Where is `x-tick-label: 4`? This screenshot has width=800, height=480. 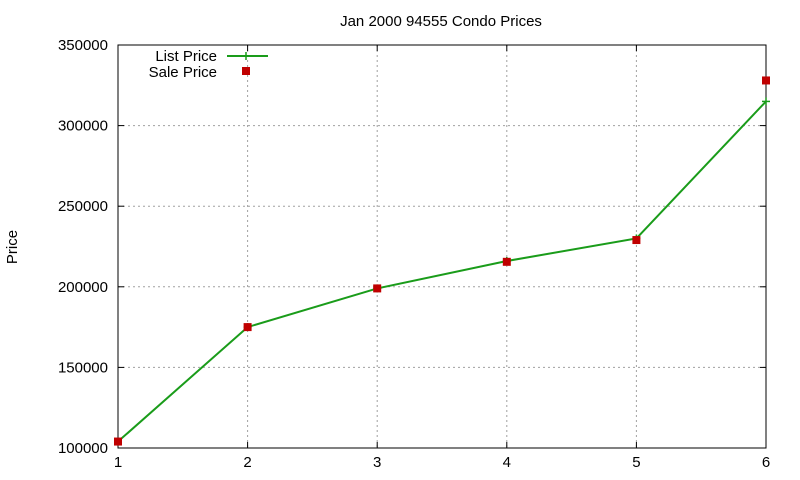
x-tick-label: 4 is located at coordinates (507, 462).